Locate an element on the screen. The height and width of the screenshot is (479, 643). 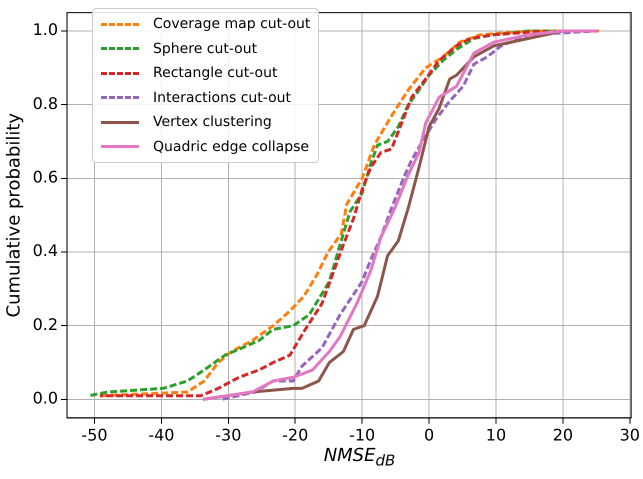
y-tick-label: 0.0 is located at coordinates (45, 398).